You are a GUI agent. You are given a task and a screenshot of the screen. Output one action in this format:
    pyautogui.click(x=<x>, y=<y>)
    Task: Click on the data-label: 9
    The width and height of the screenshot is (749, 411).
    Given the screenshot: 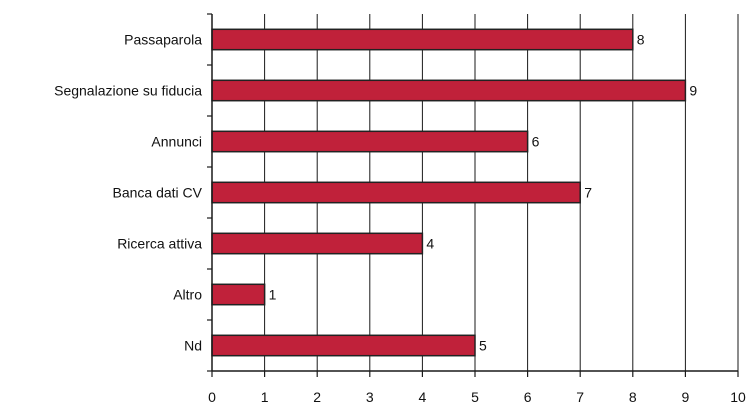 What is the action you would take?
    pyautogui.click(x=693, y=91)
    